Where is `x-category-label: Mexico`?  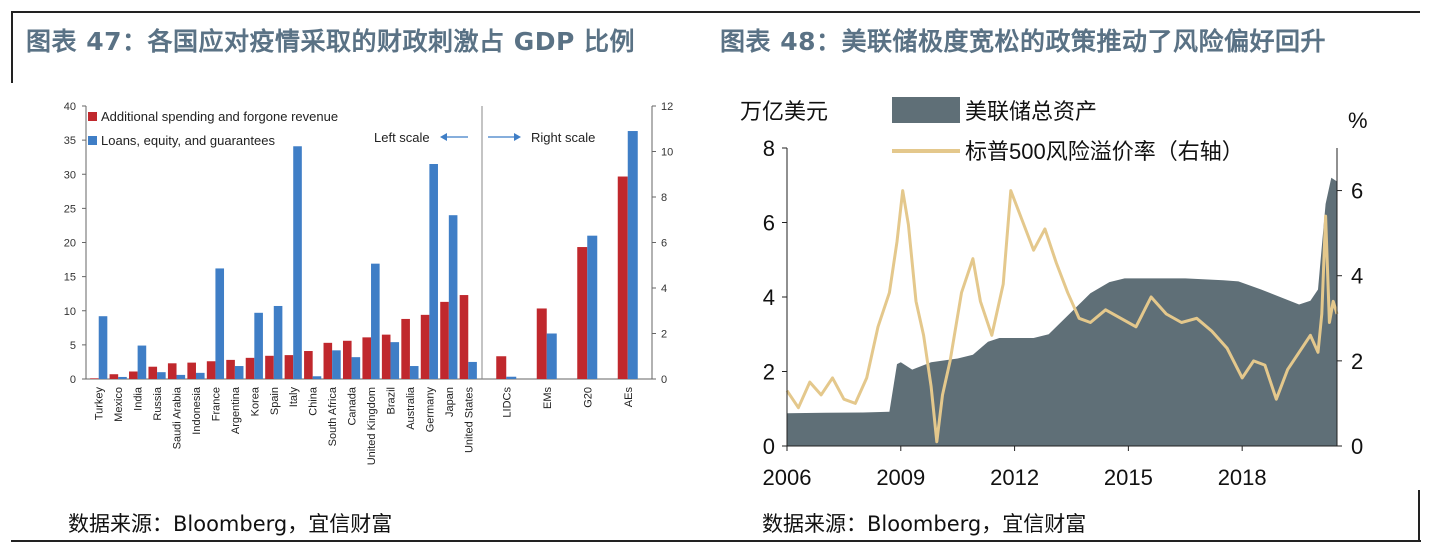
x-category-label: Mexico is located at coordinates (119, 404).